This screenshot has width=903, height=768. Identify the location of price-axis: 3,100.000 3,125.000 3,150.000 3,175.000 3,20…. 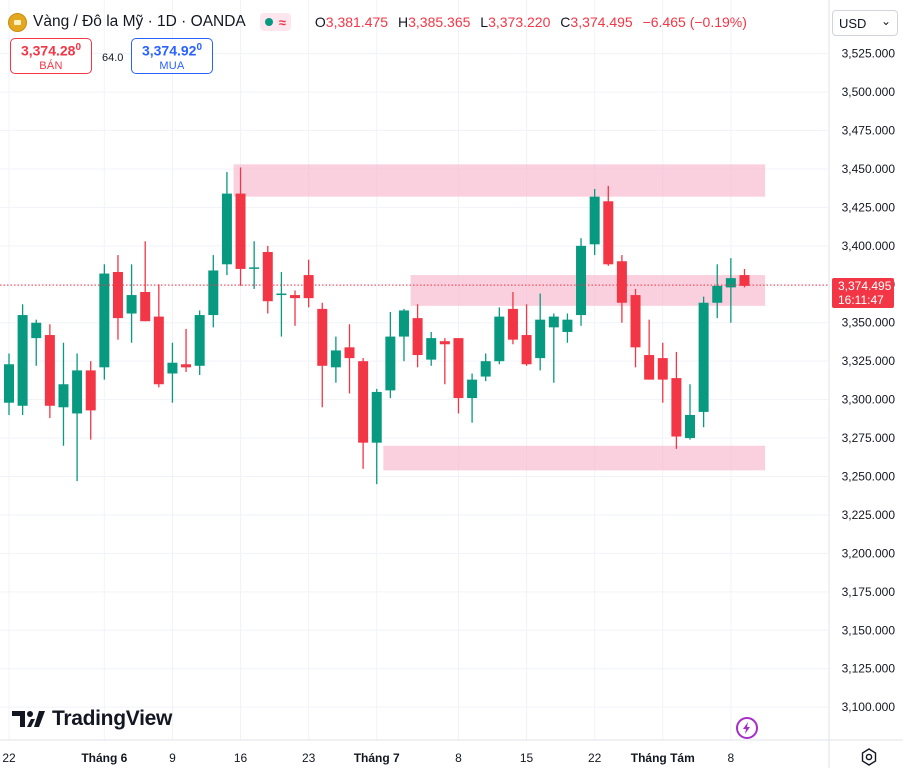
(862, 384).